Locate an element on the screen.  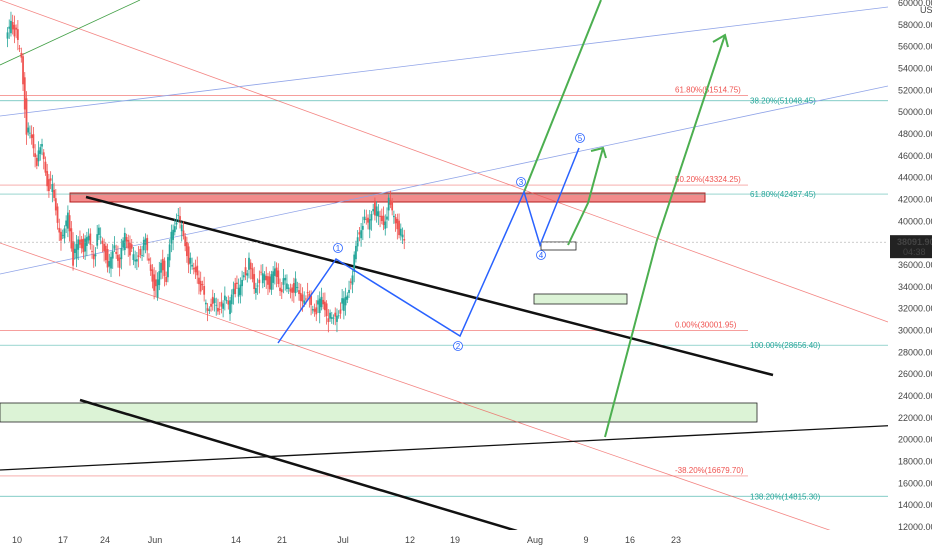
time-axis-tick: 16 is located at coordinates (630, 540).